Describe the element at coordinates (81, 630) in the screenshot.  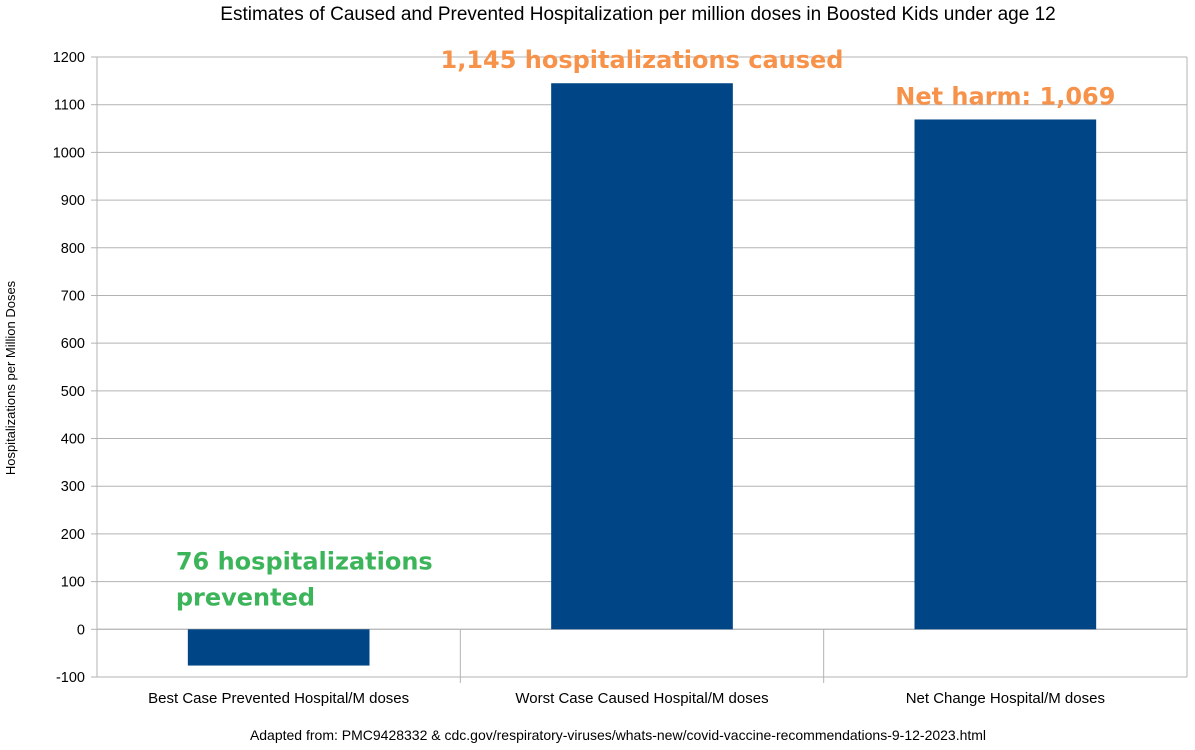
I see `y-tick-label: 0` at that location.